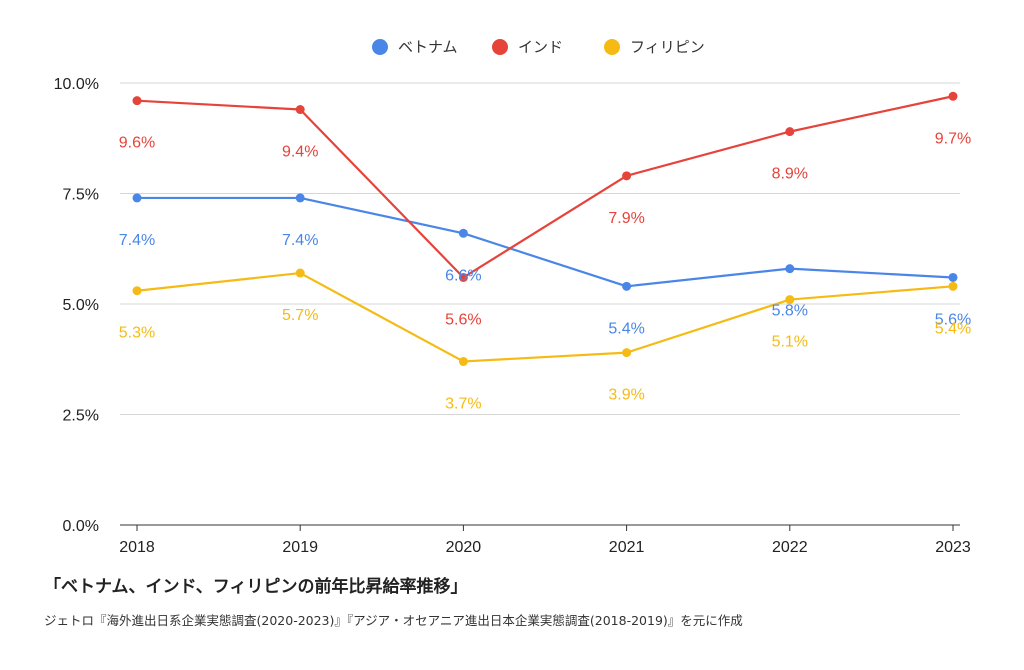  What do you see at coordinates (300, 152) in the screenshot?
I see `data-label: 9.4%` at bounding box center [300, 152].